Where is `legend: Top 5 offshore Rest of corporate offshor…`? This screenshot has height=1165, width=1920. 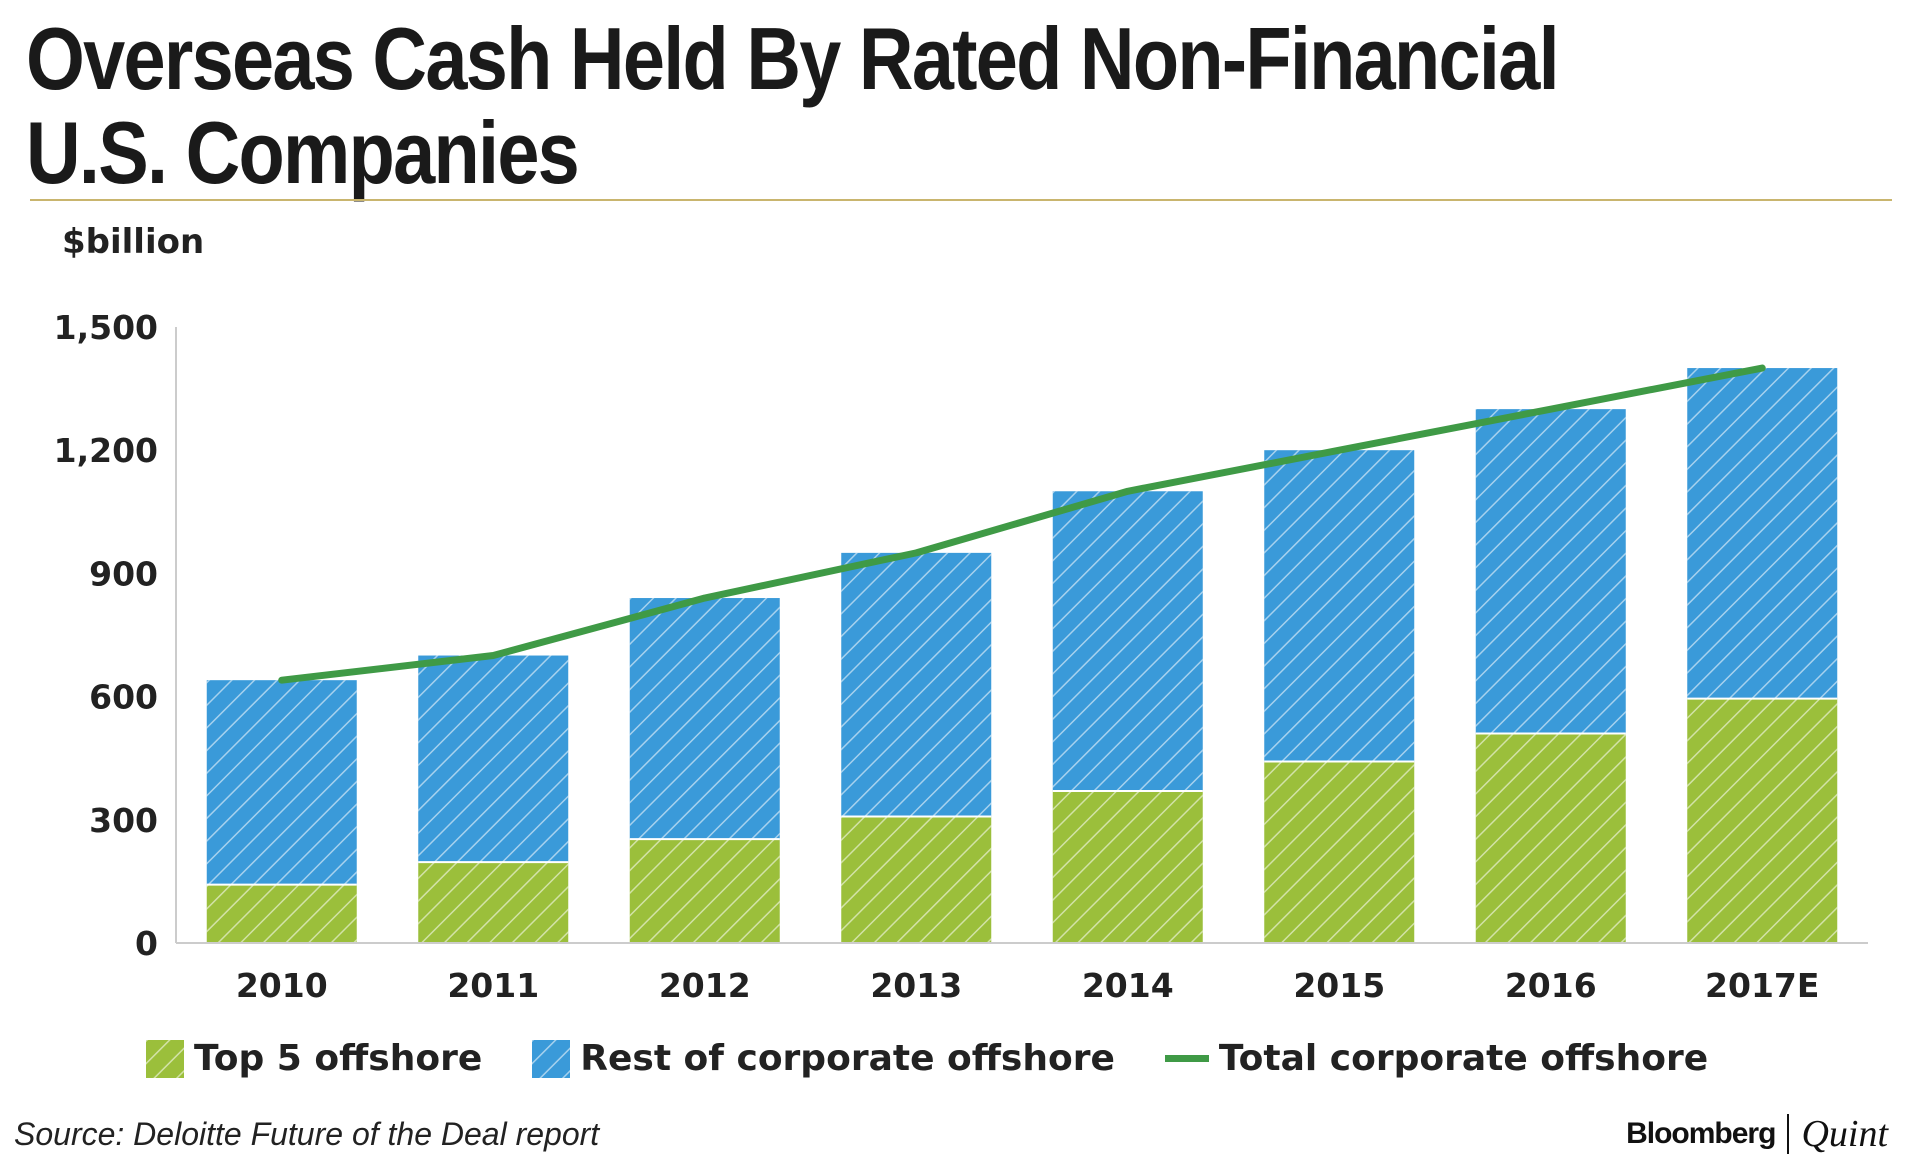 legend: Top 5 offshore Rest of corporate offshor… is located at coordinates (952, 1058).